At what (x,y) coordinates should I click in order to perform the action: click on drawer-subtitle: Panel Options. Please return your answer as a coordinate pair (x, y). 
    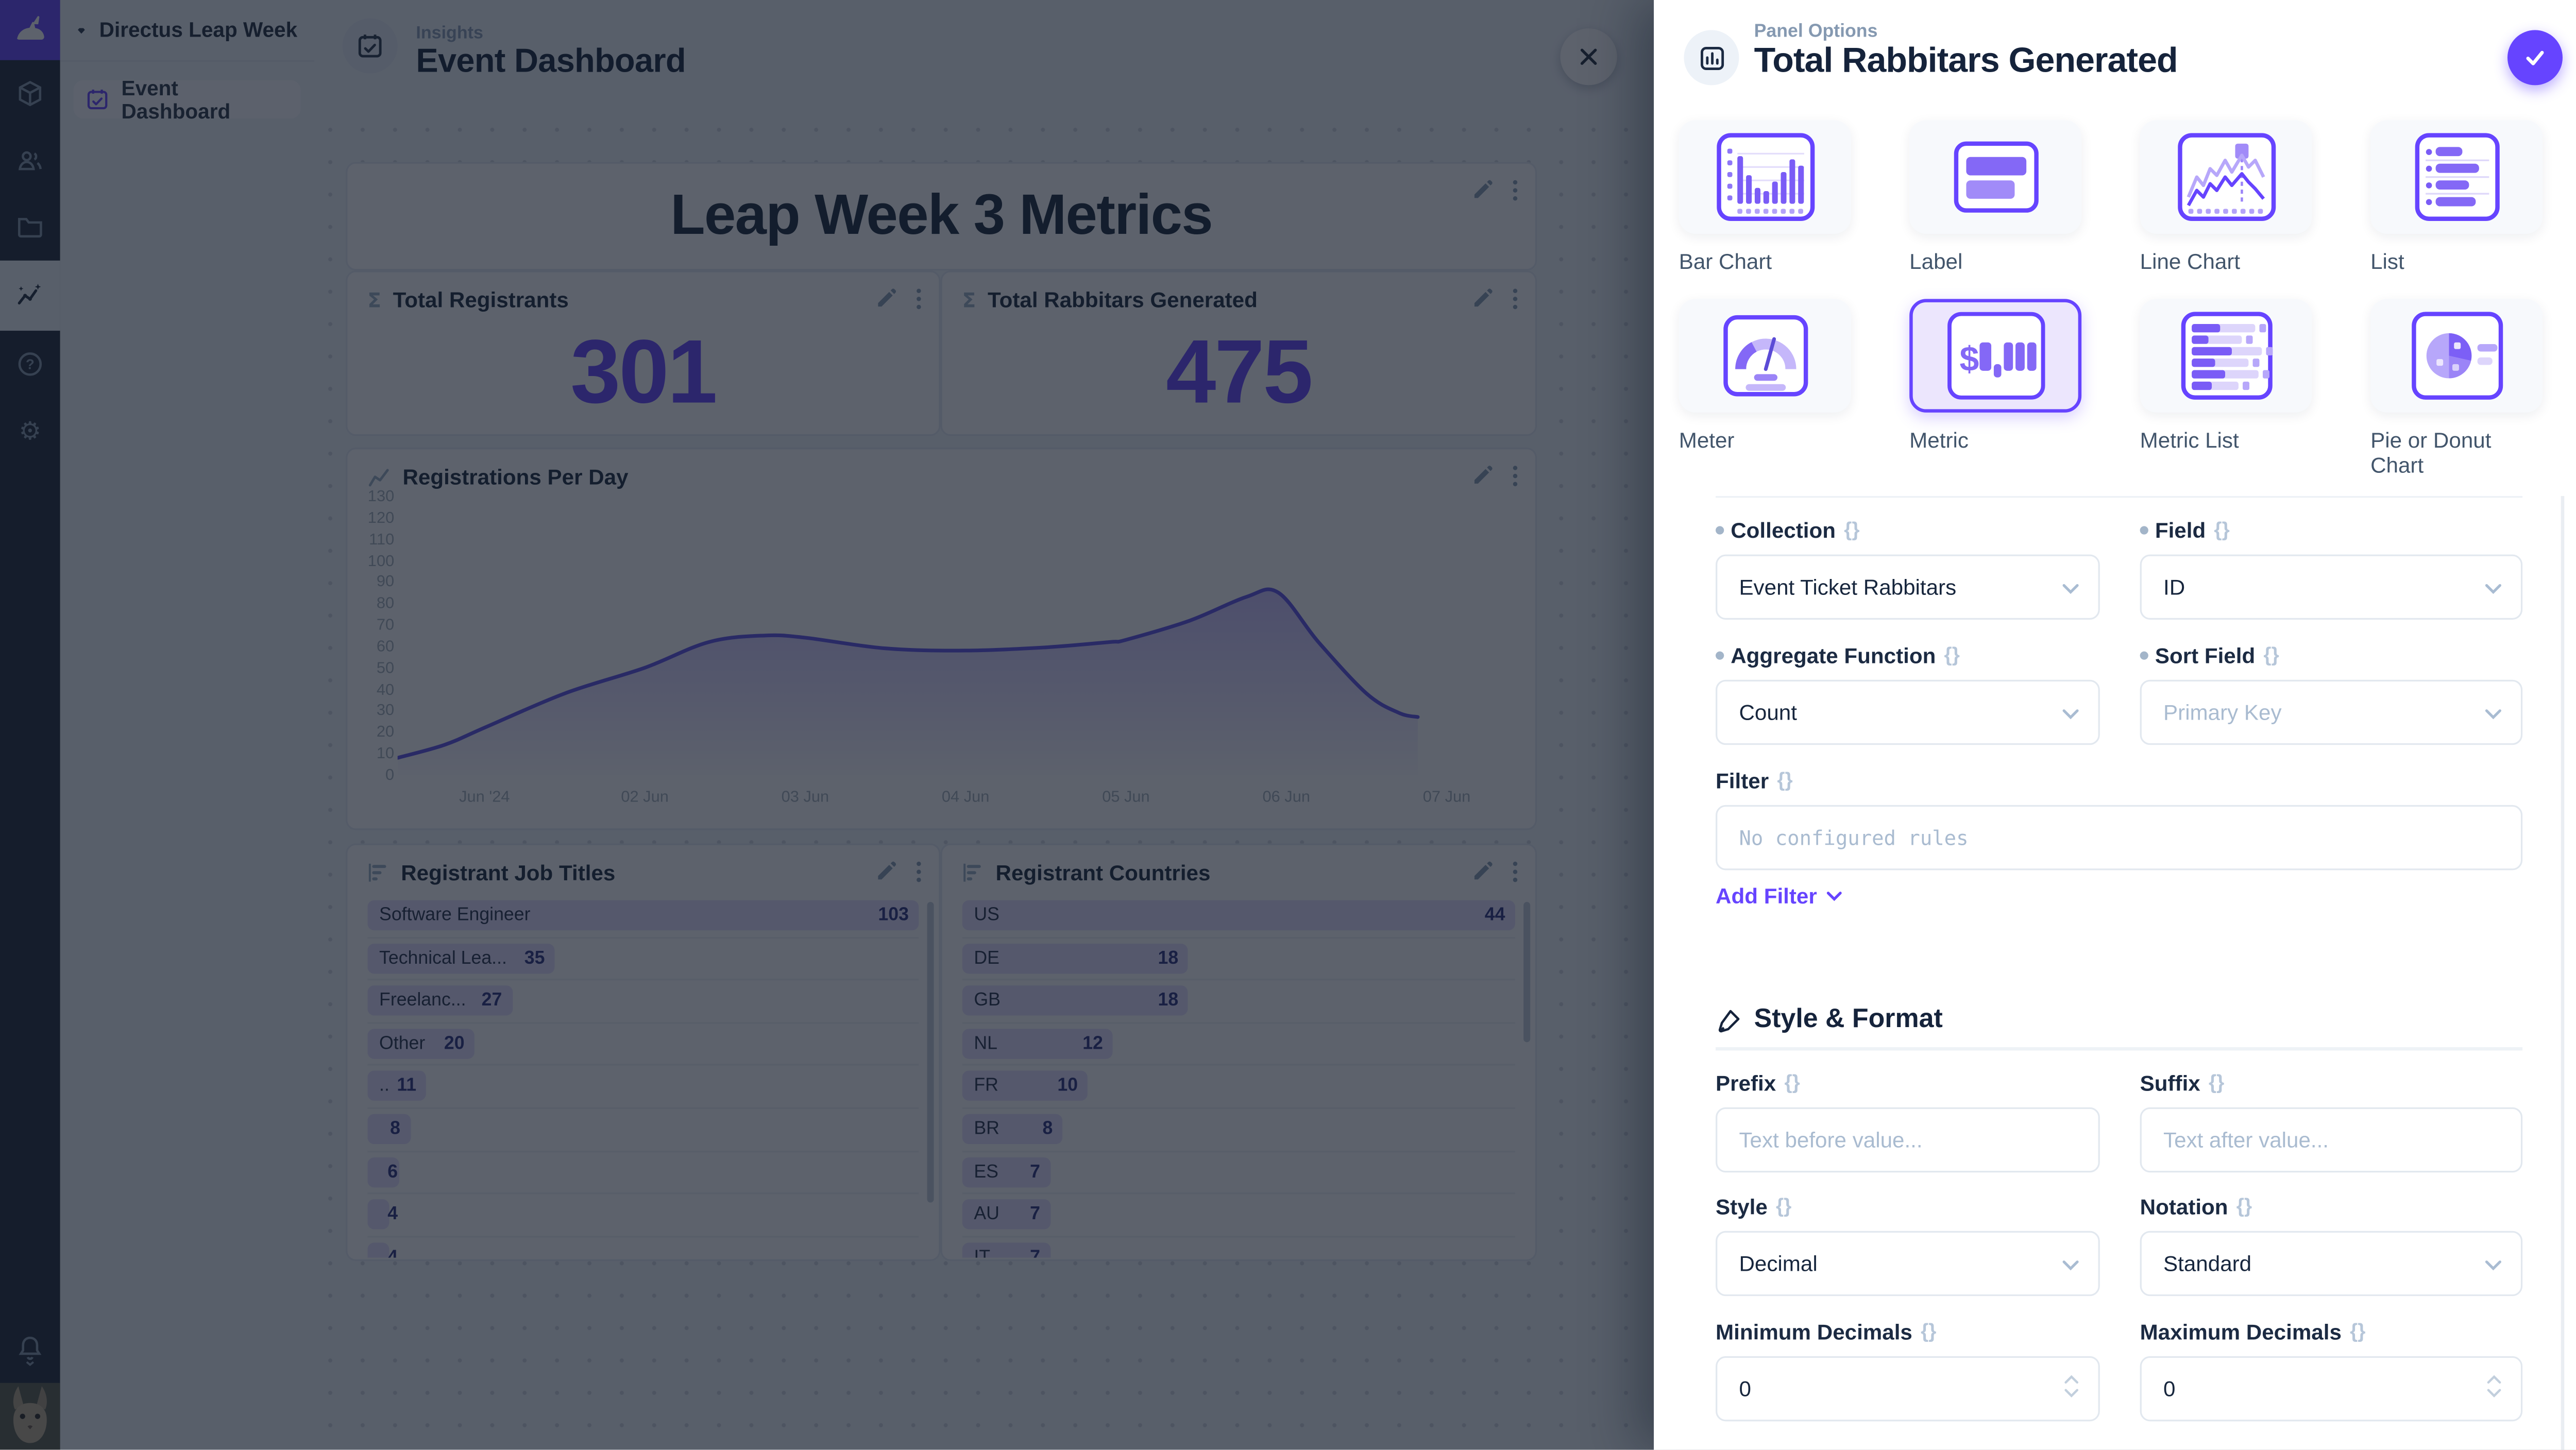
    Looking at the image, I should click on (1816, 32).